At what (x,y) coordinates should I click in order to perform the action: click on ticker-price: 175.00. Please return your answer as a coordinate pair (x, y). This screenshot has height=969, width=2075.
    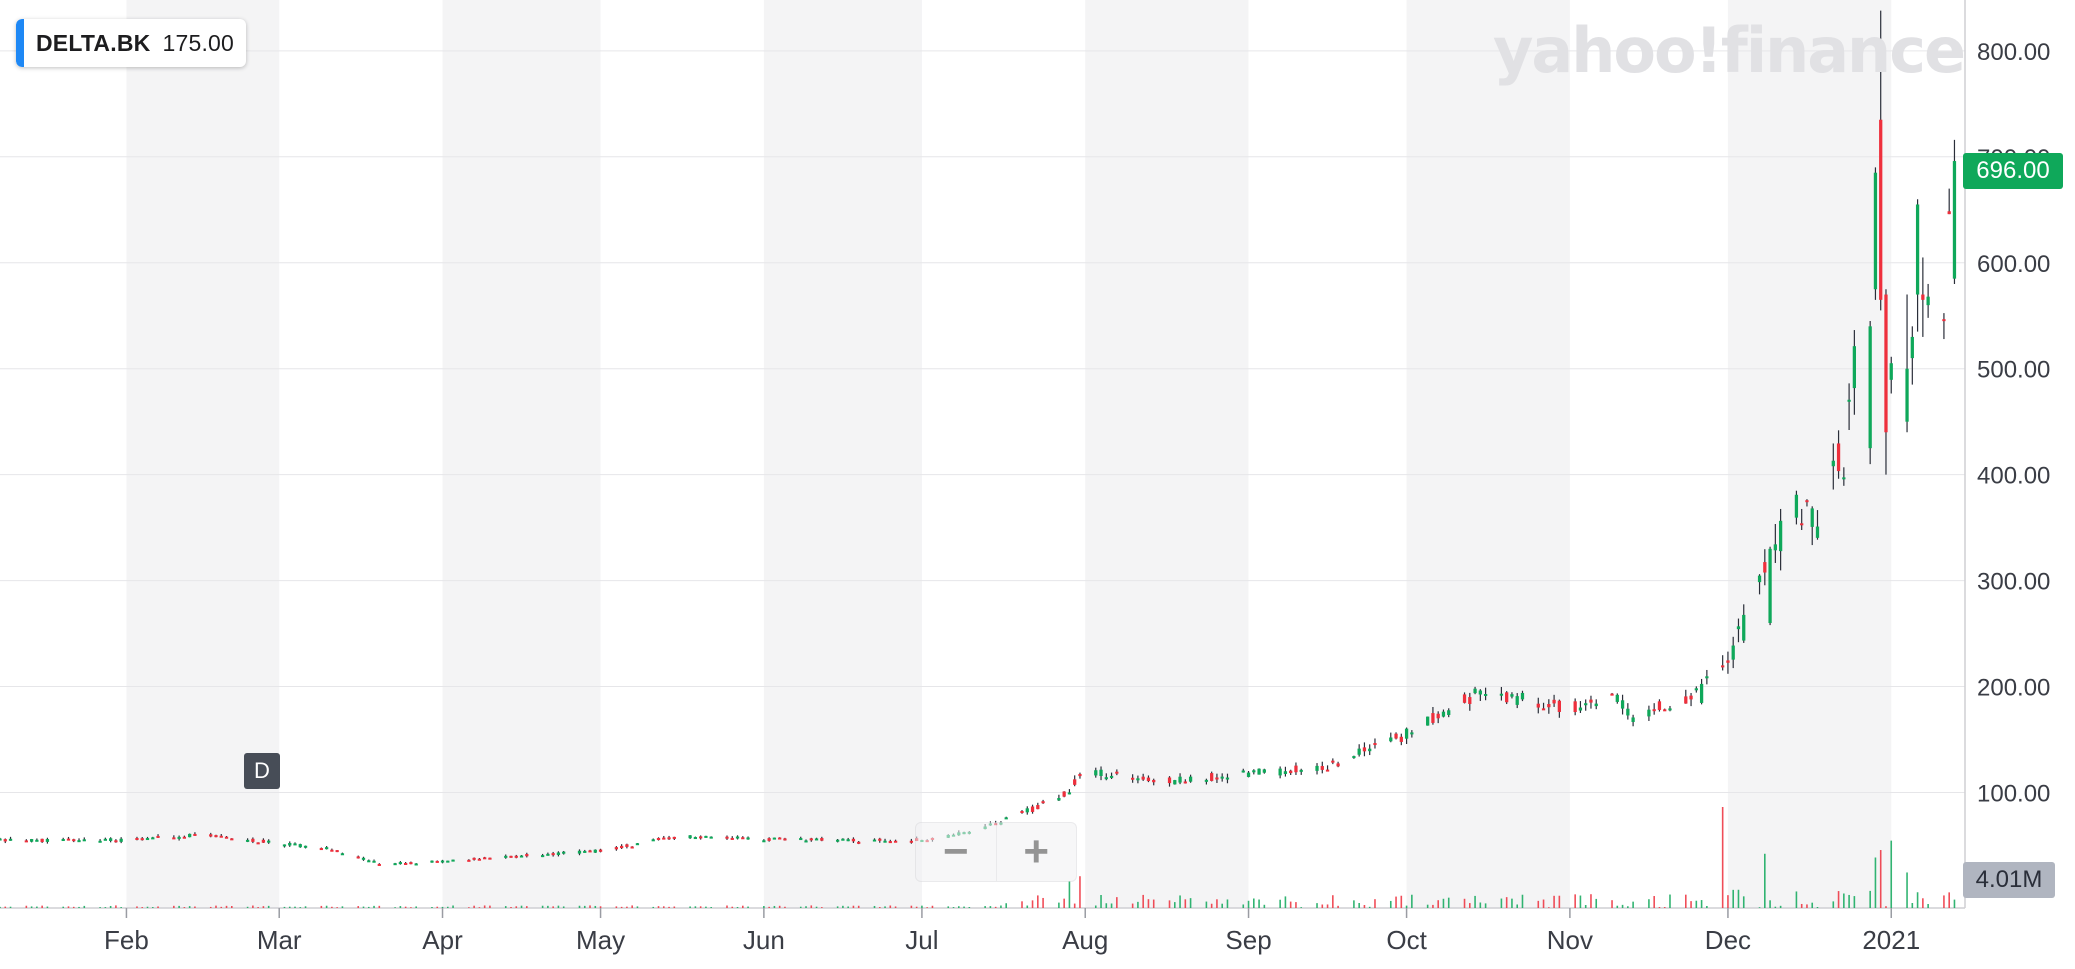
    Looking at the image, I should click on (198, 42).